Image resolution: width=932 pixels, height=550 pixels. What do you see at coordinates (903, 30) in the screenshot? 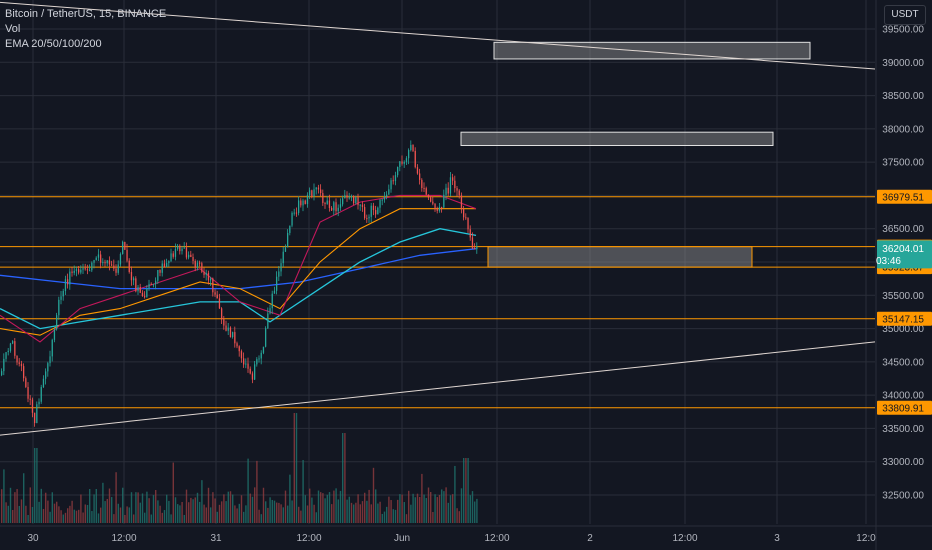
I see `price-tick-label: 39500.00` at bounding box center [903, 30].